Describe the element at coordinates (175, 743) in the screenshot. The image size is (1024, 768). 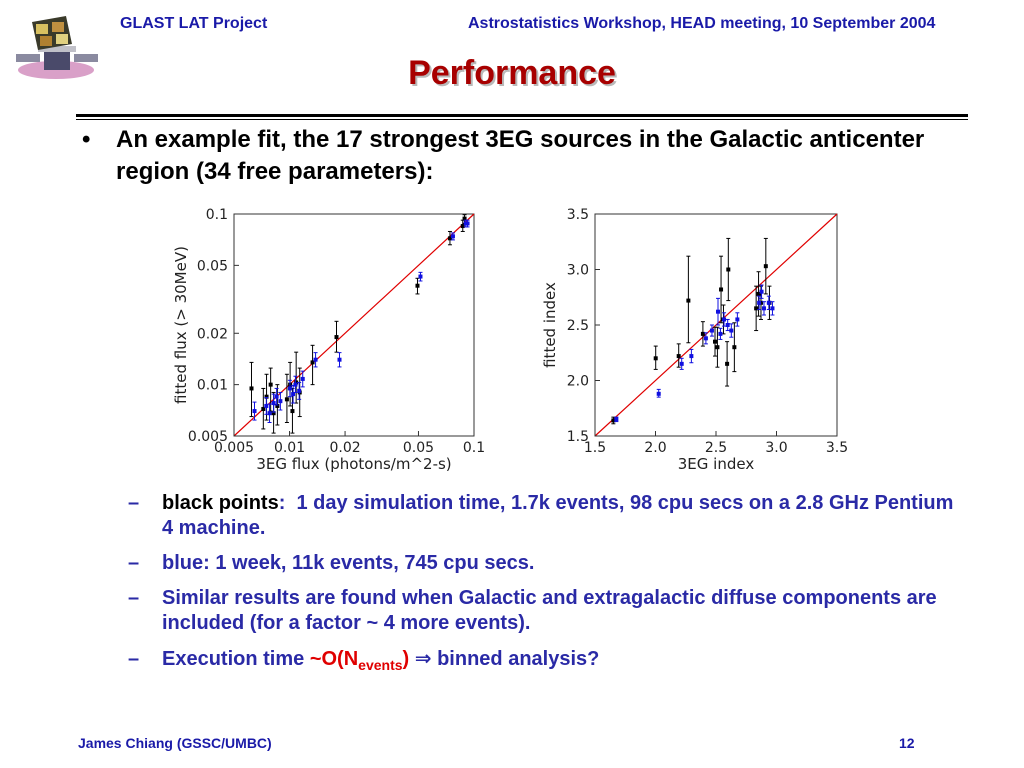
I see `footer-author: James Chiang (GSSC/UMBC)` at that location.